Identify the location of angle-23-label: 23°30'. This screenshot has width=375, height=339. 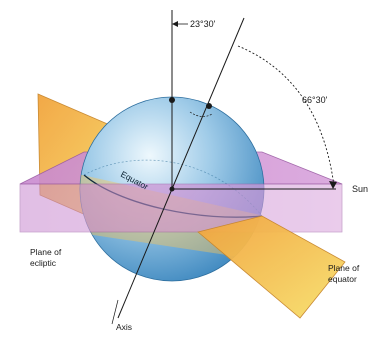
(203, 24).